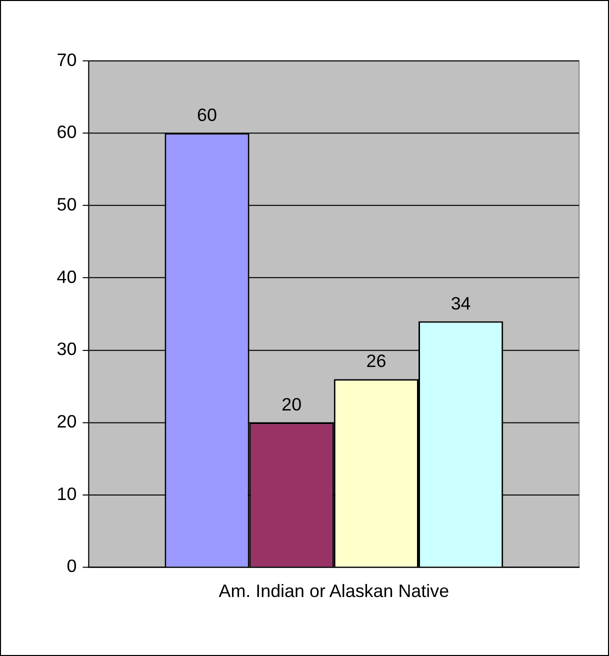 The width and height of the screenshot is (609, 656). What do you see at coordinates (71, 566) in the screenshot?
I see `y-tick-label: 0` at bounding box center [71, 566].